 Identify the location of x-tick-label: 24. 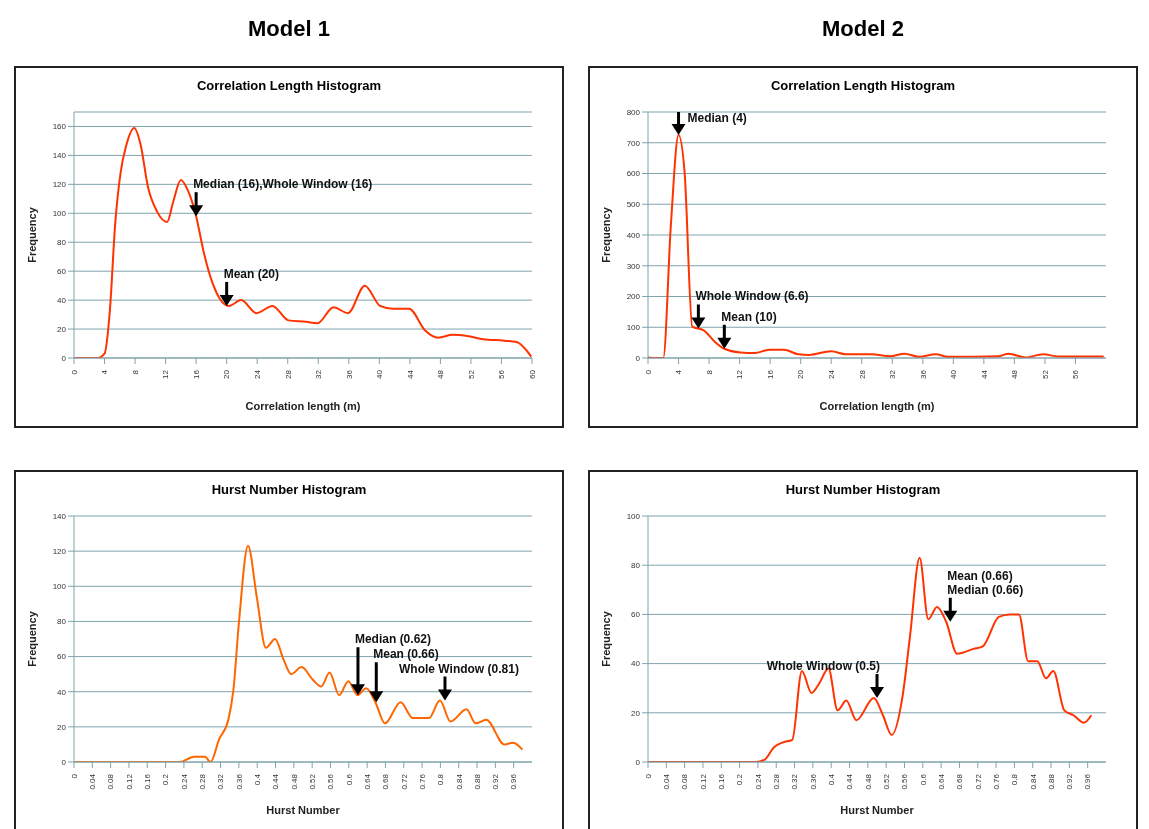
(831, 374).